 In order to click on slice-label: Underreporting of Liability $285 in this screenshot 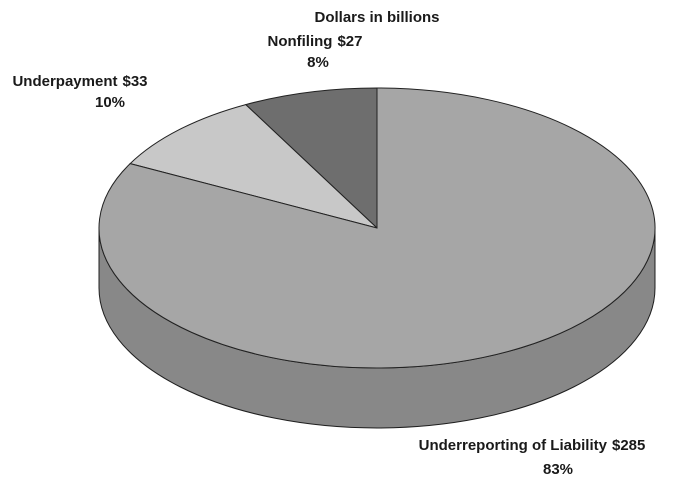, I will do `click(532, 445)`.